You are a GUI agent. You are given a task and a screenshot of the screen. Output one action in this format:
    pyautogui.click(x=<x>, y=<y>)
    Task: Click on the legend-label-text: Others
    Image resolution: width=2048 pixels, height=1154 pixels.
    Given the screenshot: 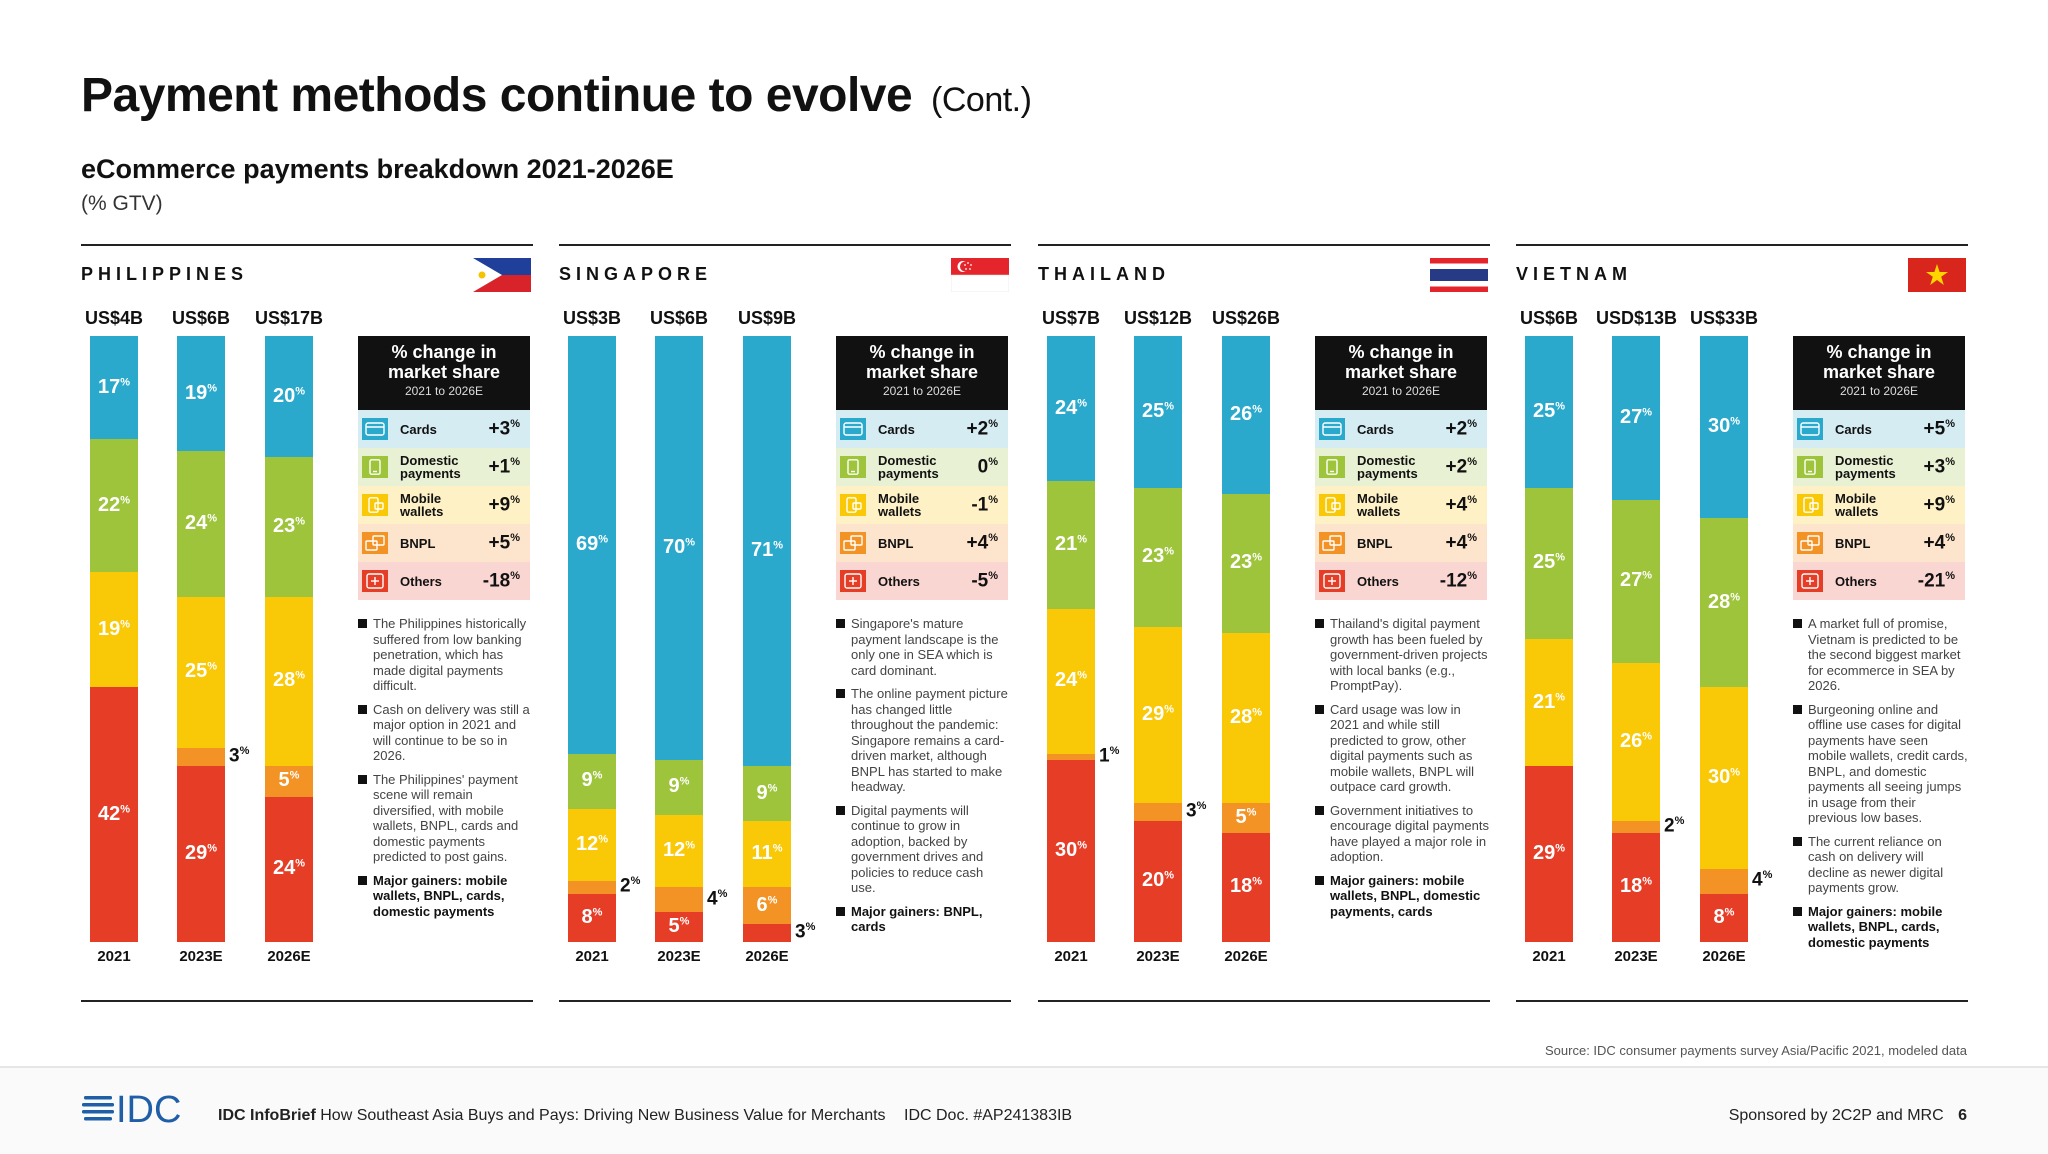 What is the action you would take?
    pyautogui.click(x=899, y=581)
    